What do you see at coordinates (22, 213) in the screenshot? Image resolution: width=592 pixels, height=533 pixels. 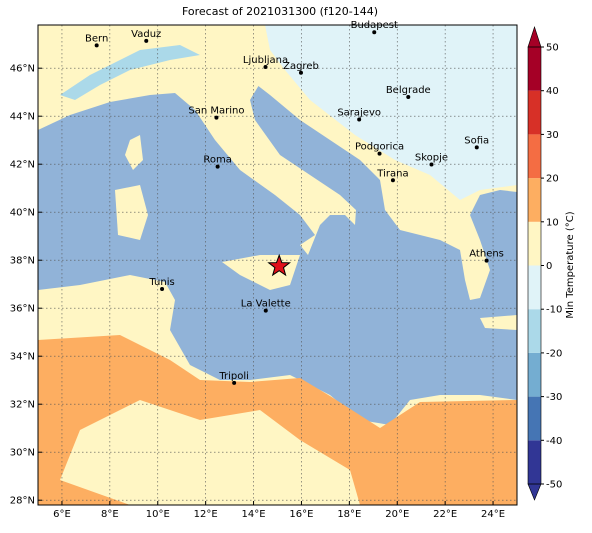 I see `lat-tick-label: 40°N` at bounding box center [22, 213].